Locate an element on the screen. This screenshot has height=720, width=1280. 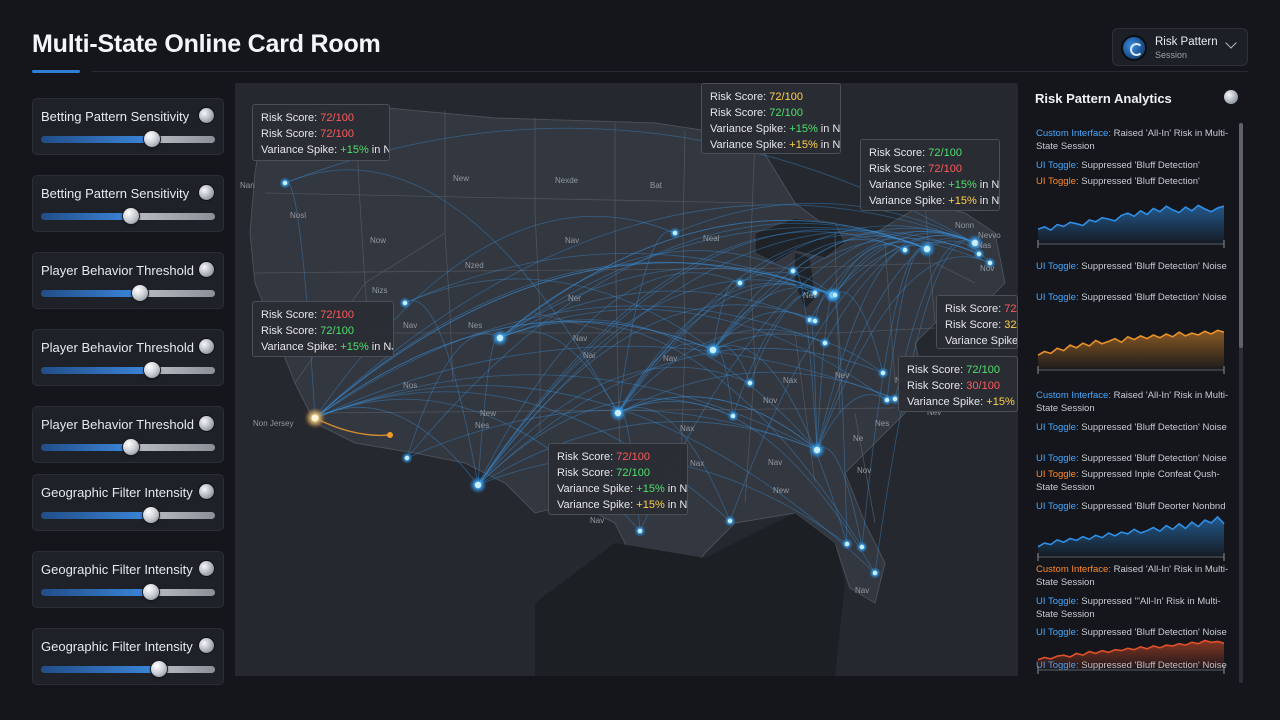
slider-label: Betting Pattern Sensitivity is located at coordinates (115, 116).